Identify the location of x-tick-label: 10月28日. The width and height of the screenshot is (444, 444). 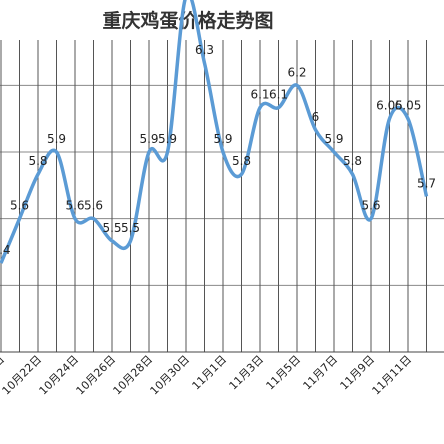
(133, 375).